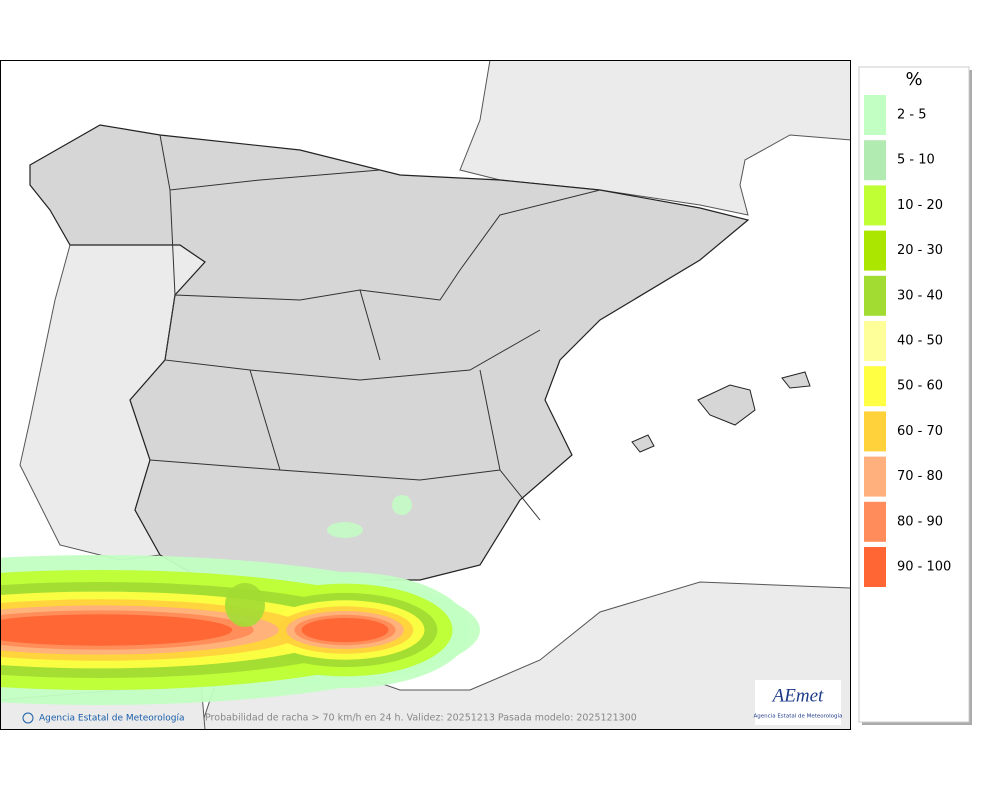  Describe the element at coordinates (920, 250) in the screenshot. I see `legend-label: 20 - 30` at that location.